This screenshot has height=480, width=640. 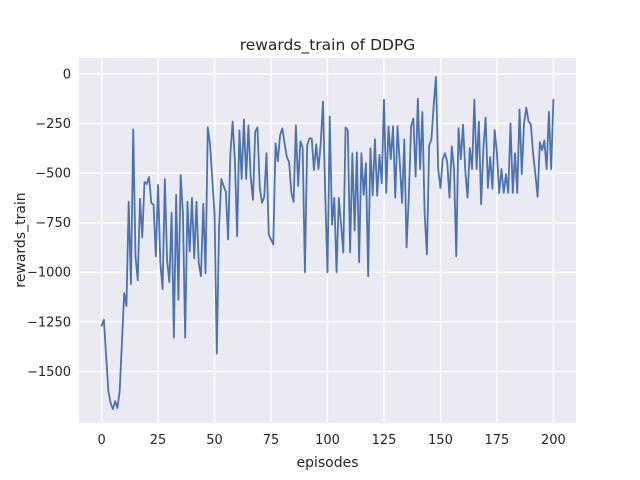 I want to click on x-tick-label: 0, so click(x=101, y=440).